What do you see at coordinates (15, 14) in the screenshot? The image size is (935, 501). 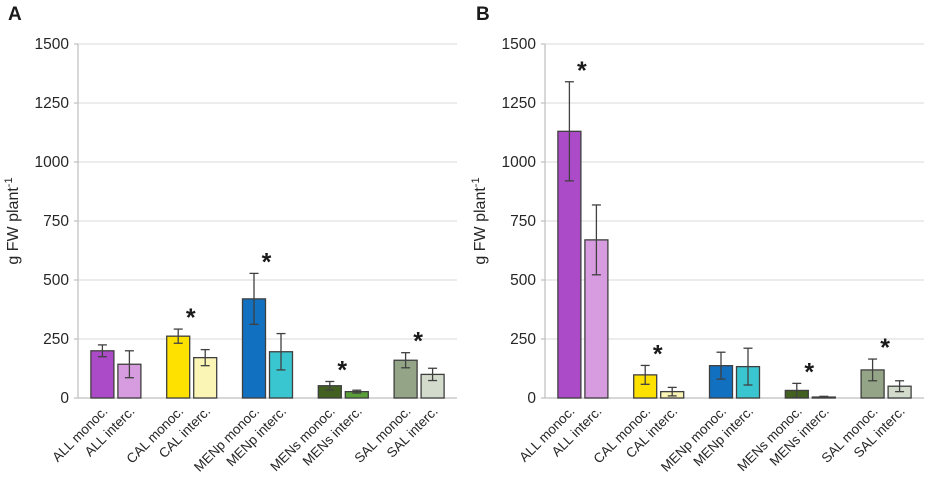 I see `panel-label-a: A` at bounding box center [15, 14].